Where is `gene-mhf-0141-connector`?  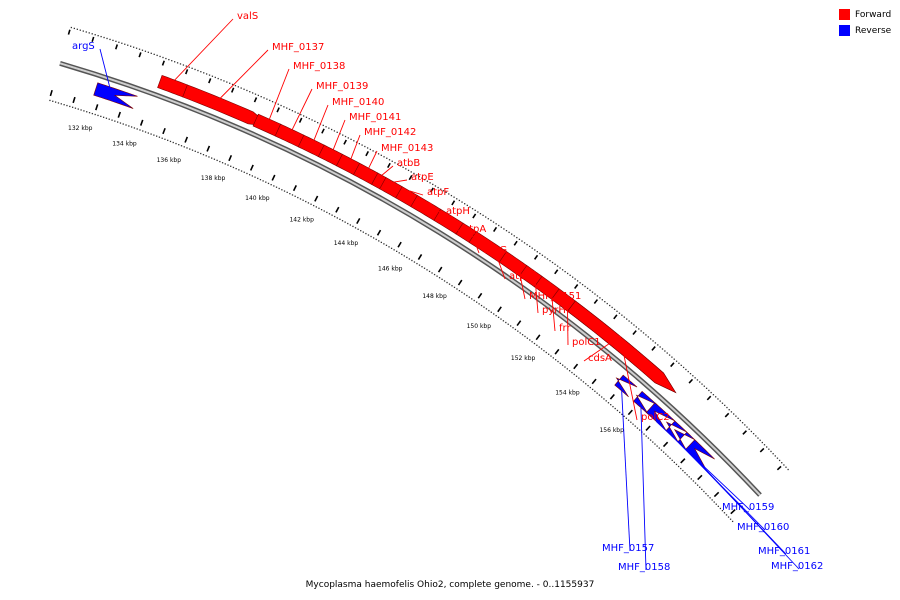 gene-mhf-0141-connector is located at coordinates (339, 134).